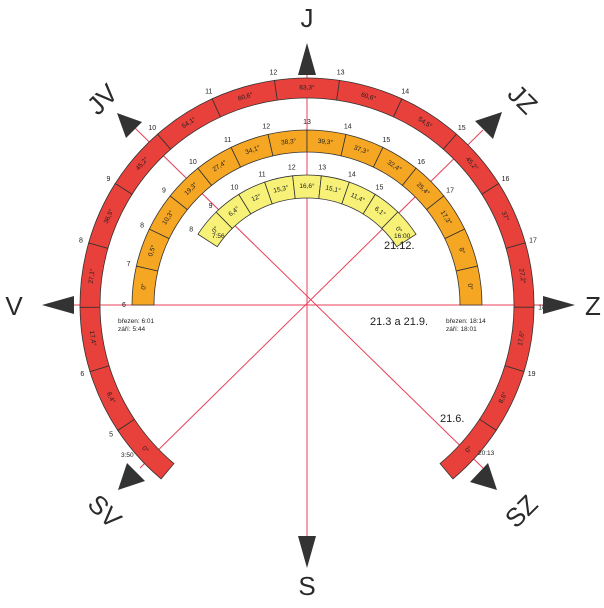 The height and width of the screenshot is (608, 604). I want to click on winter-hour-label: 12, so click(292, 168).